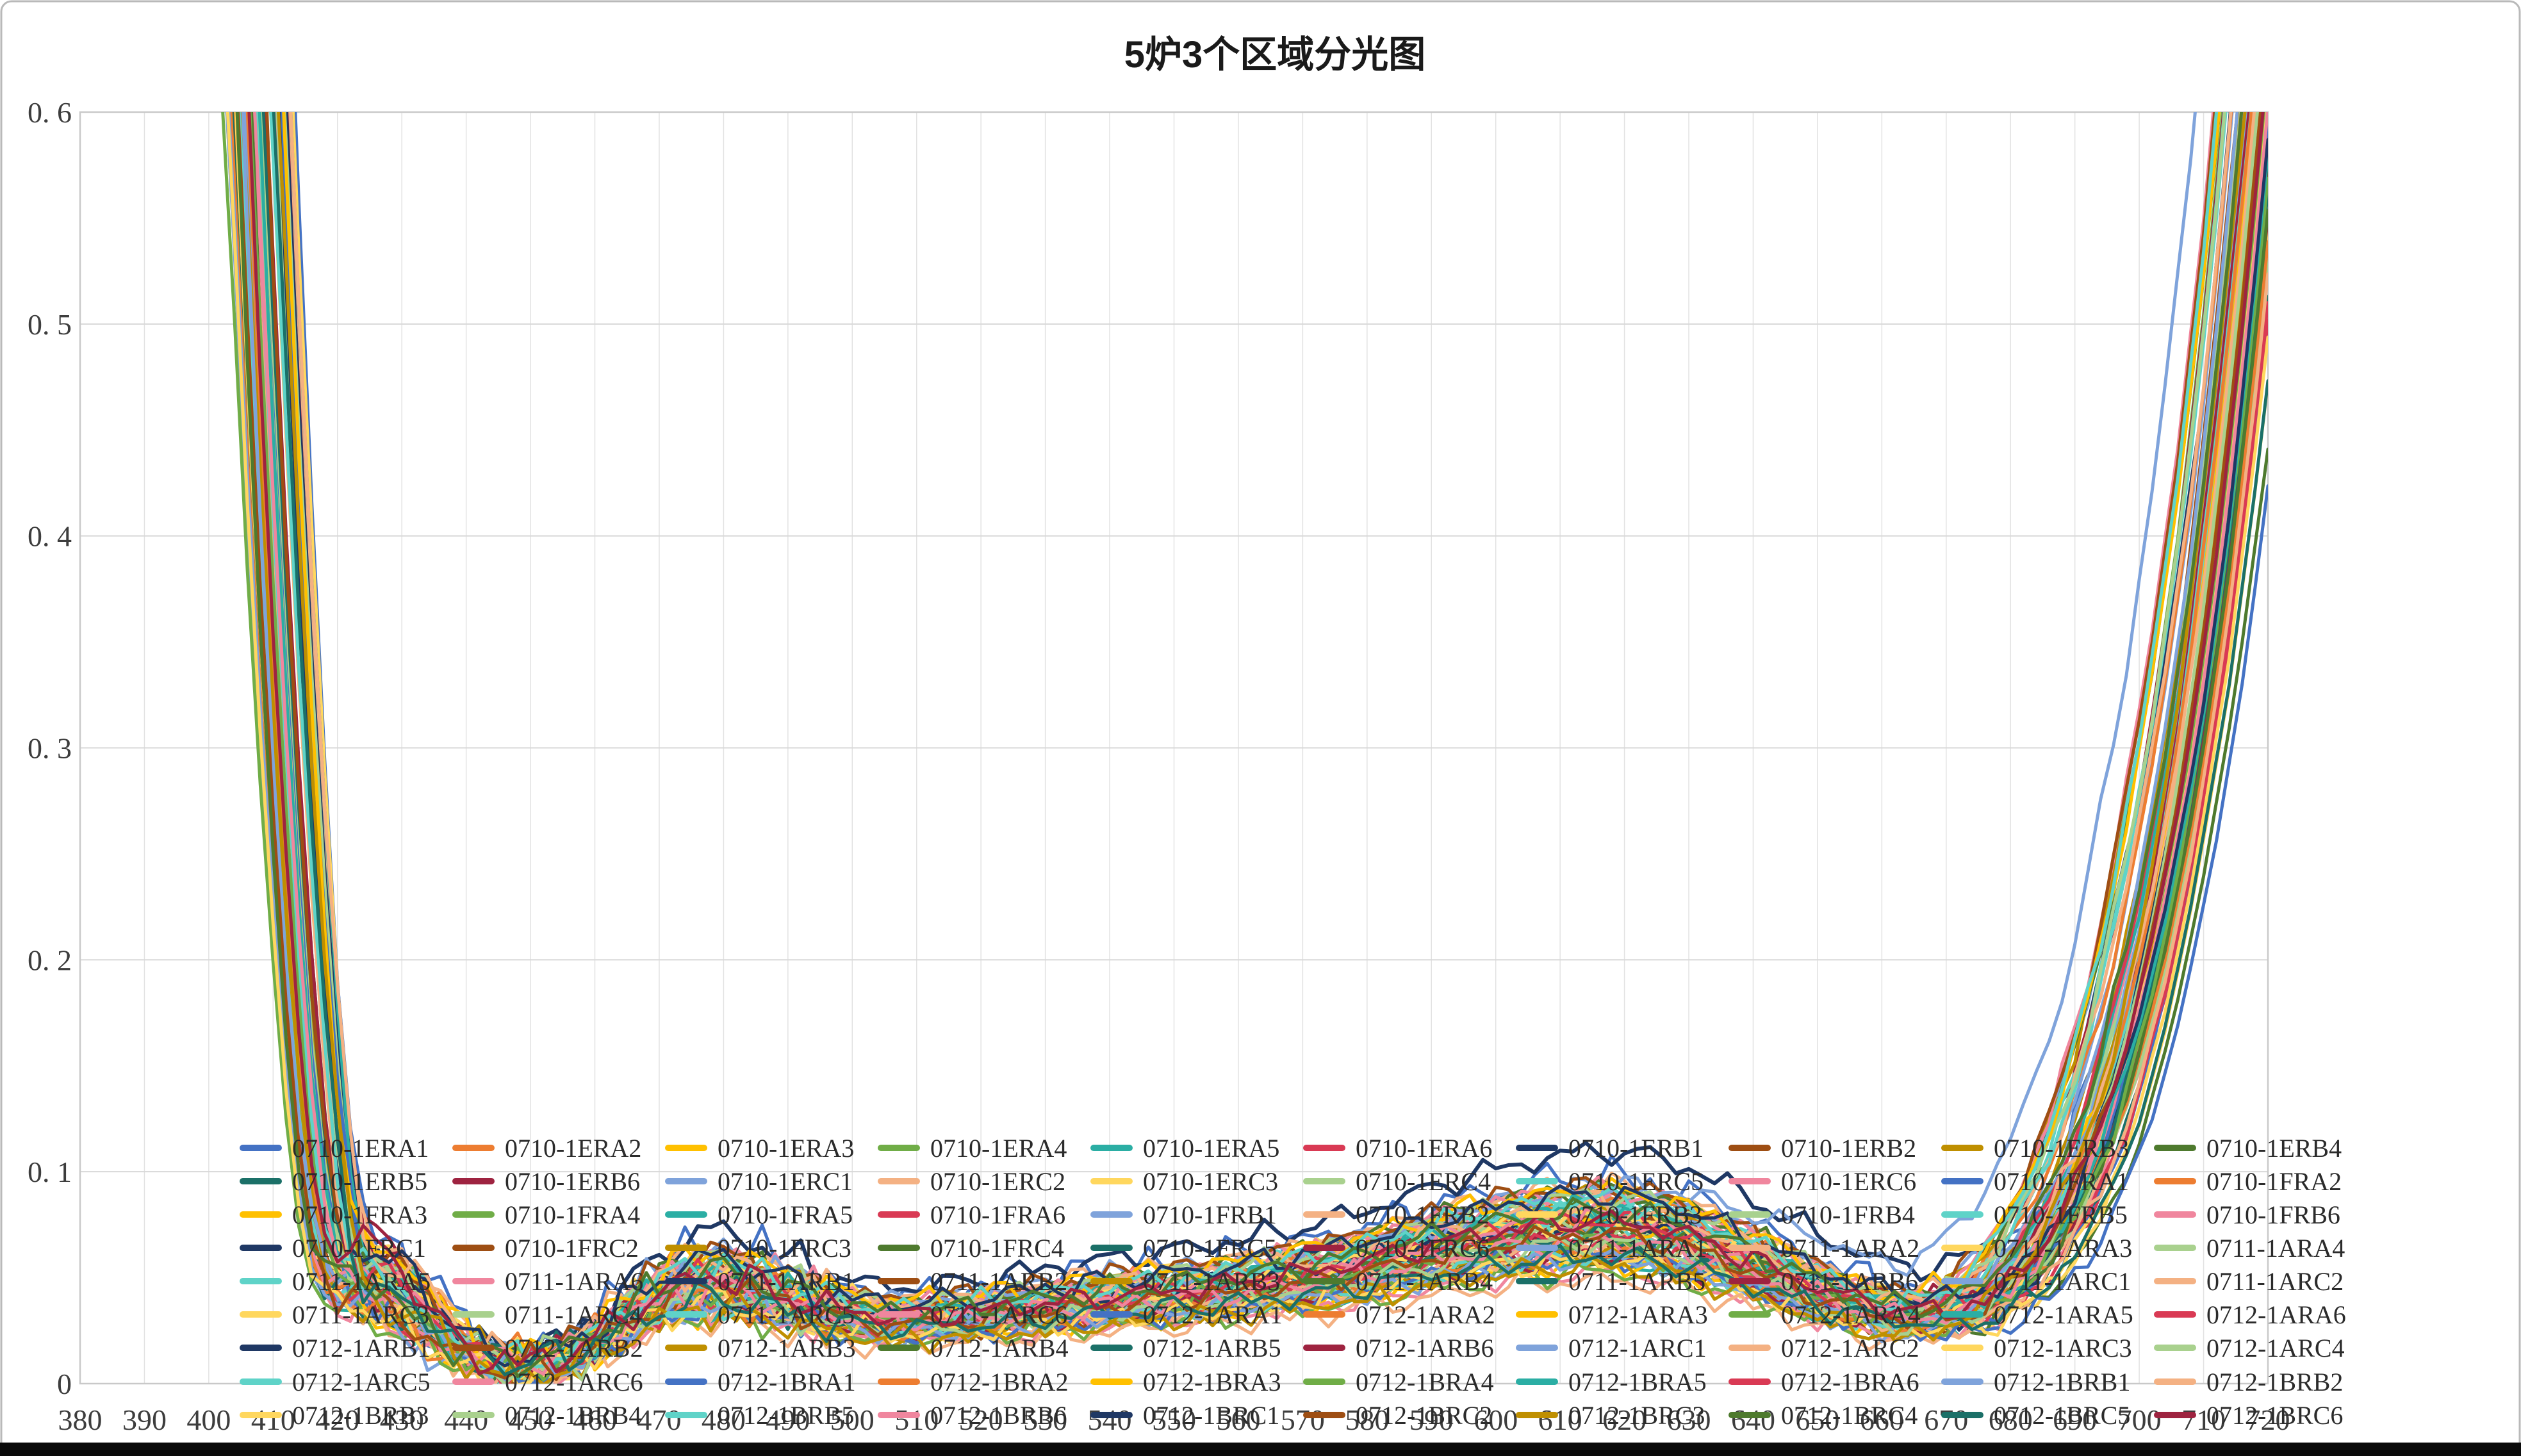 The width and height of the screenshot is (2521, 1456). I want to click on legend-item: 0710-1ERC3, so click(1184, 1181).